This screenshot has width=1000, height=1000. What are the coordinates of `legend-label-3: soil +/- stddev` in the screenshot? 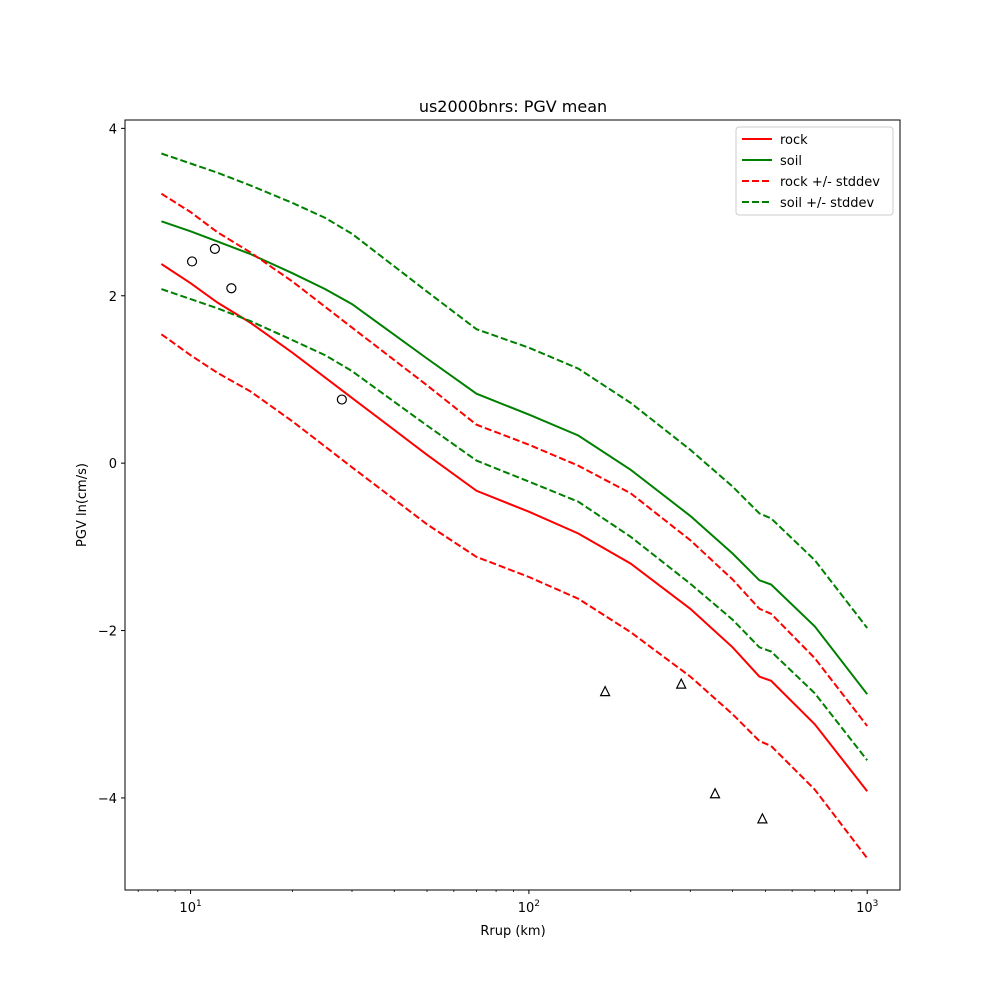 It's located at (827, 203).